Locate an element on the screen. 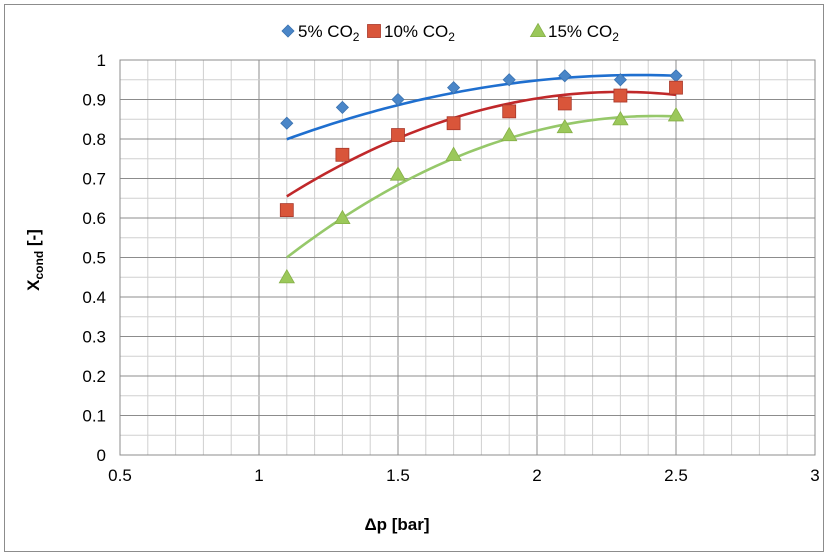  y-tick-label: 0.6 is located at coordinates (94, 218).